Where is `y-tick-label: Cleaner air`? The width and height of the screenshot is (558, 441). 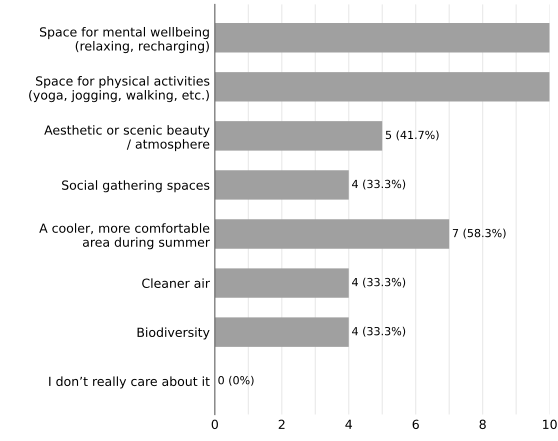 y-tick-label: Cleaner air is located at coordinates (176, 283).